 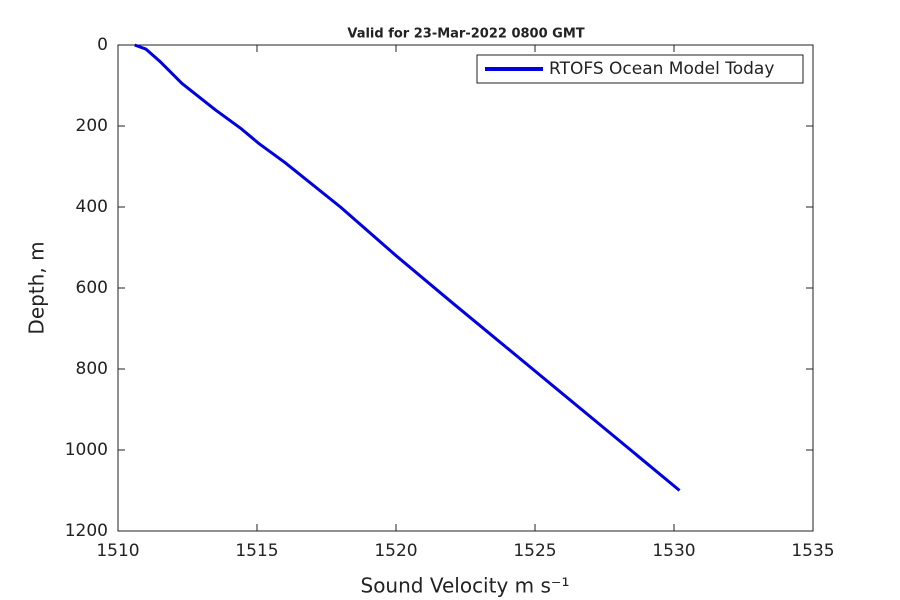 I want to click on y-tick-label: 800, so click(x=92, y=369).